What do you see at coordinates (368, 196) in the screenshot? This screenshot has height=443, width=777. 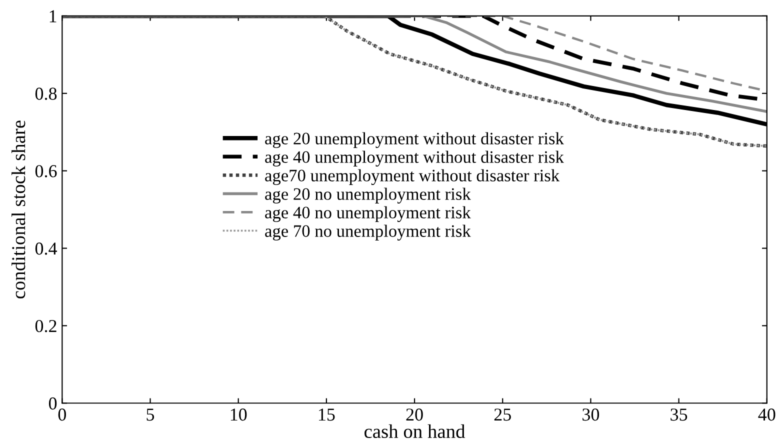 I see `legend-label: age 20 no unemployment risk` at bounding box center [368, 196].